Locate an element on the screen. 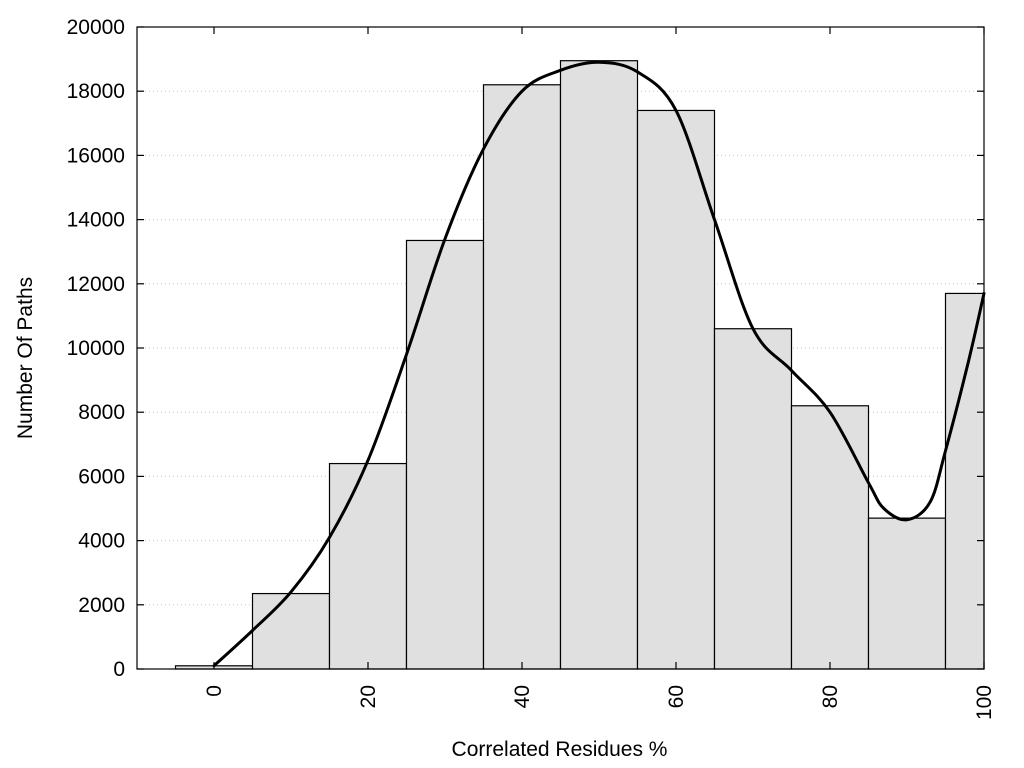 The width and height of the screenshot is (1024, 768). x-tick-label-0: 0 is located at coordinates (214, 691).